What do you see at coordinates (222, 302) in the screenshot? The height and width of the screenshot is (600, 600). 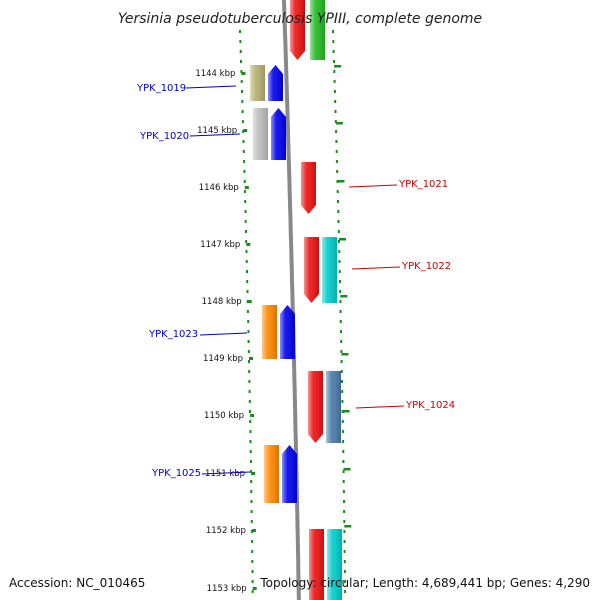 I see `tick-label: 1148 kbp` at bounding box center [222, 302].